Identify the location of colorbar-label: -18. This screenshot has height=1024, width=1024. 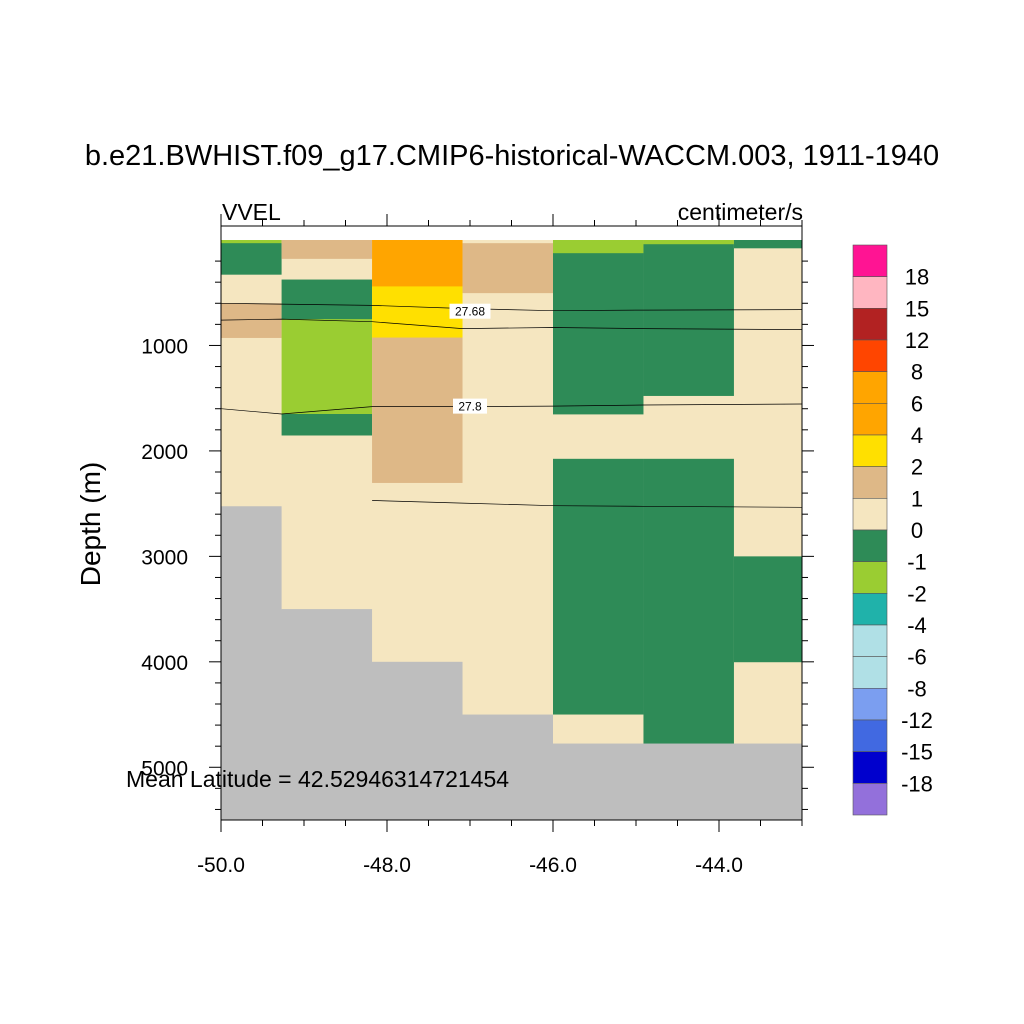
(917, 783).